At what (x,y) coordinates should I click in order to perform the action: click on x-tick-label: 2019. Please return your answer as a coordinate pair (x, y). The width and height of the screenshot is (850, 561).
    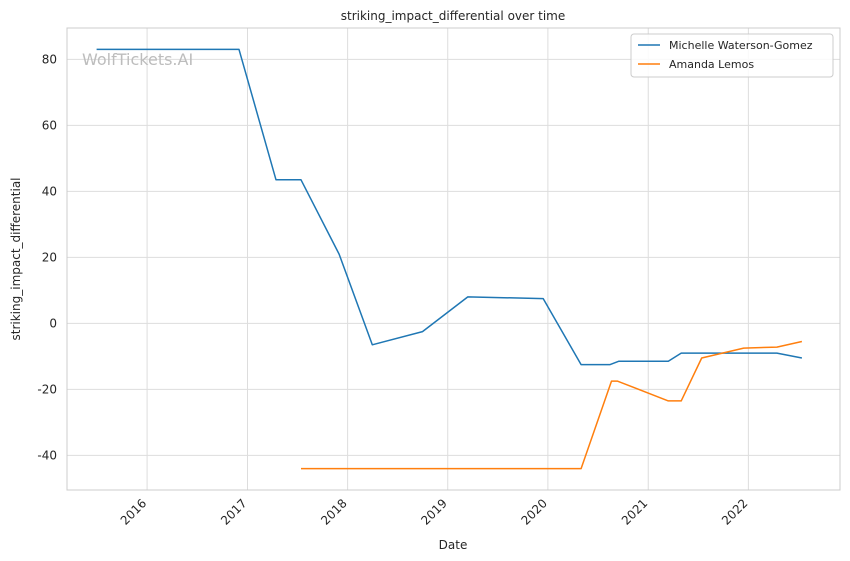
    Looking at the image, I should click on (433, 511).